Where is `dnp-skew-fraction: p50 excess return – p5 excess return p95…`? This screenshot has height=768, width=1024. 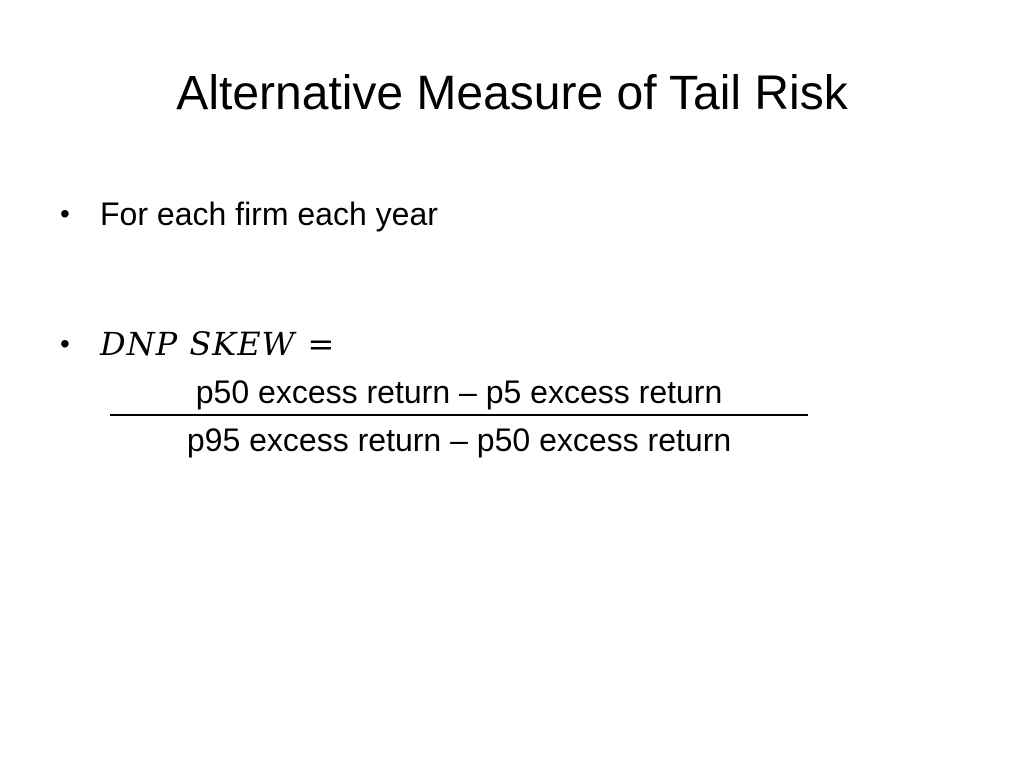
dnp-skew-fraction: p50 excess return – p5 excess return p95… is located at coordinates (459, 416).